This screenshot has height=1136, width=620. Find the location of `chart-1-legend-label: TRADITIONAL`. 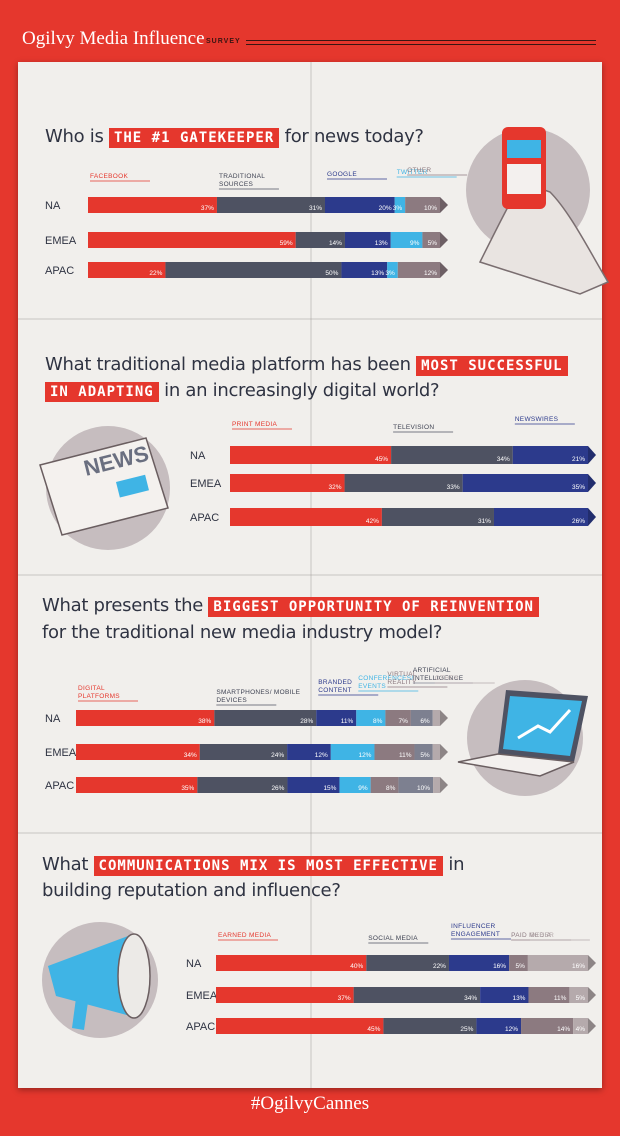

chart-1-legend-label: TRADITIONAL is located at coordinates (242, 176).